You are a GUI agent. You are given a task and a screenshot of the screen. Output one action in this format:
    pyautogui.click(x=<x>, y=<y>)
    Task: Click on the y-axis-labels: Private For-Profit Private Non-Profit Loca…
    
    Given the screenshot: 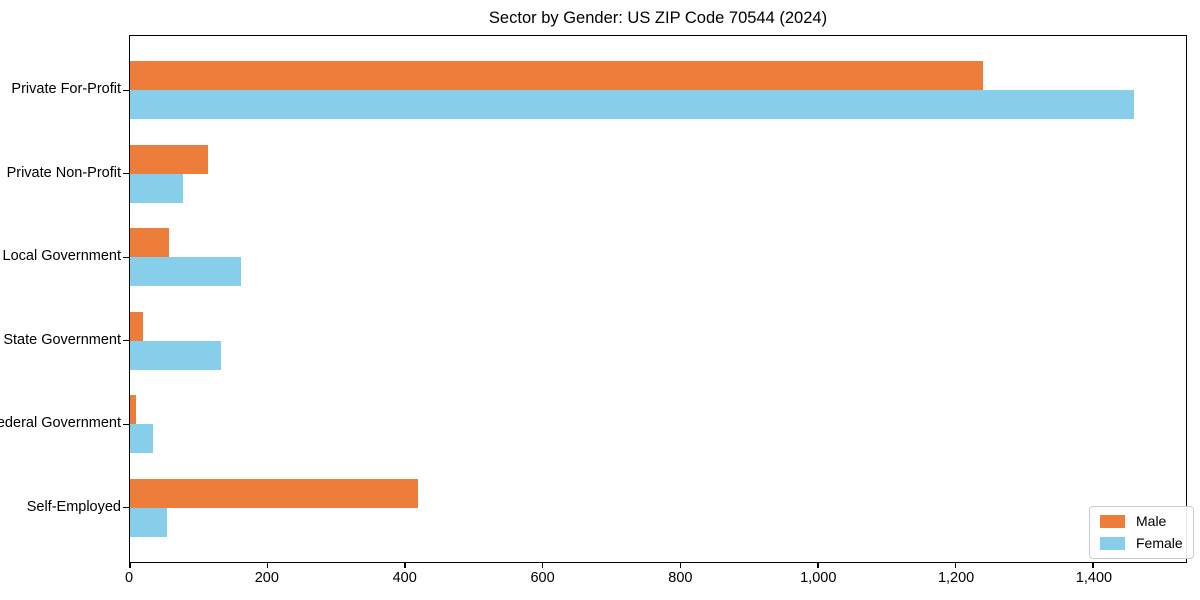 What is the action you would take?
    pyautogui.click(x=60, y=299)
    